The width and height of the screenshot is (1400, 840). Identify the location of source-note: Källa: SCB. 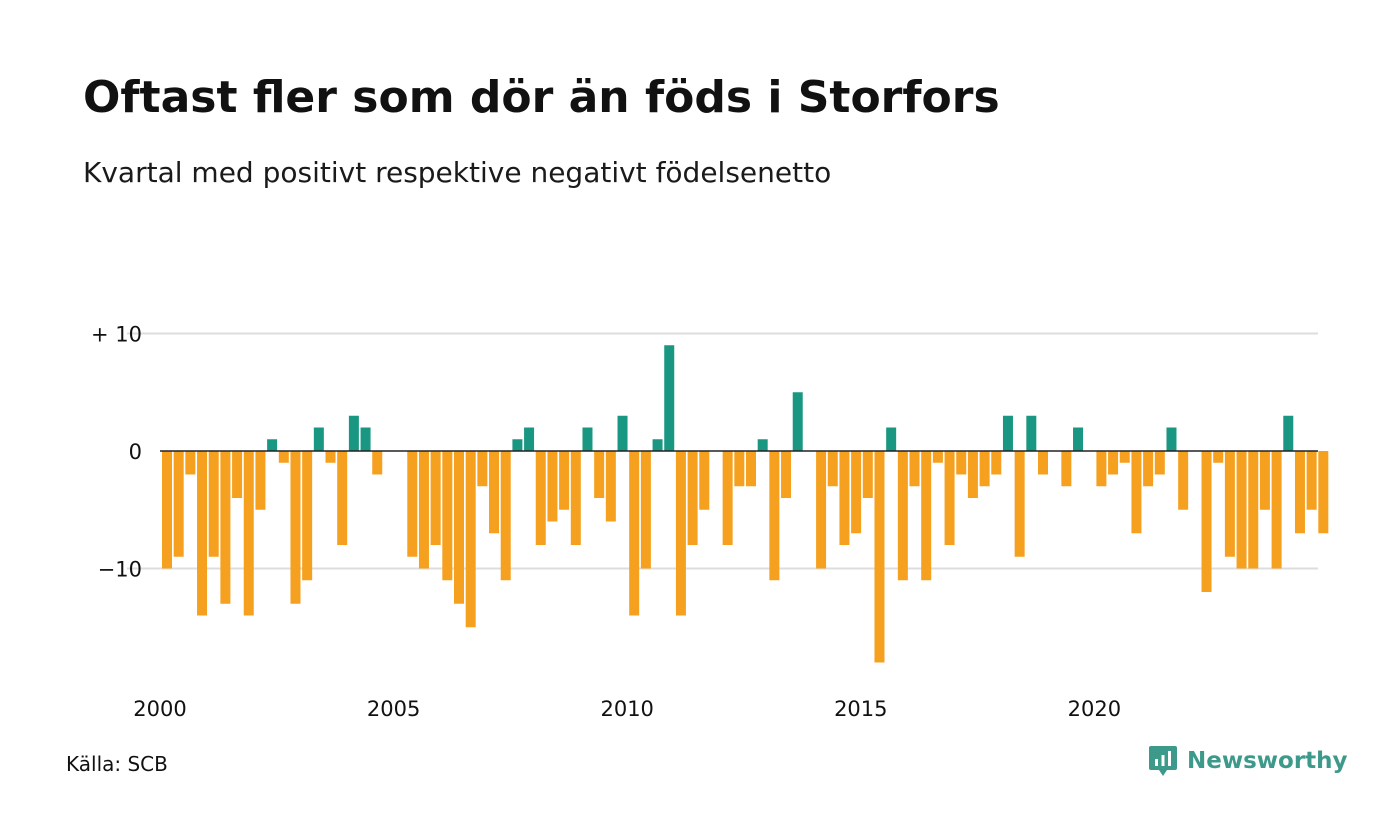
(117, 764).